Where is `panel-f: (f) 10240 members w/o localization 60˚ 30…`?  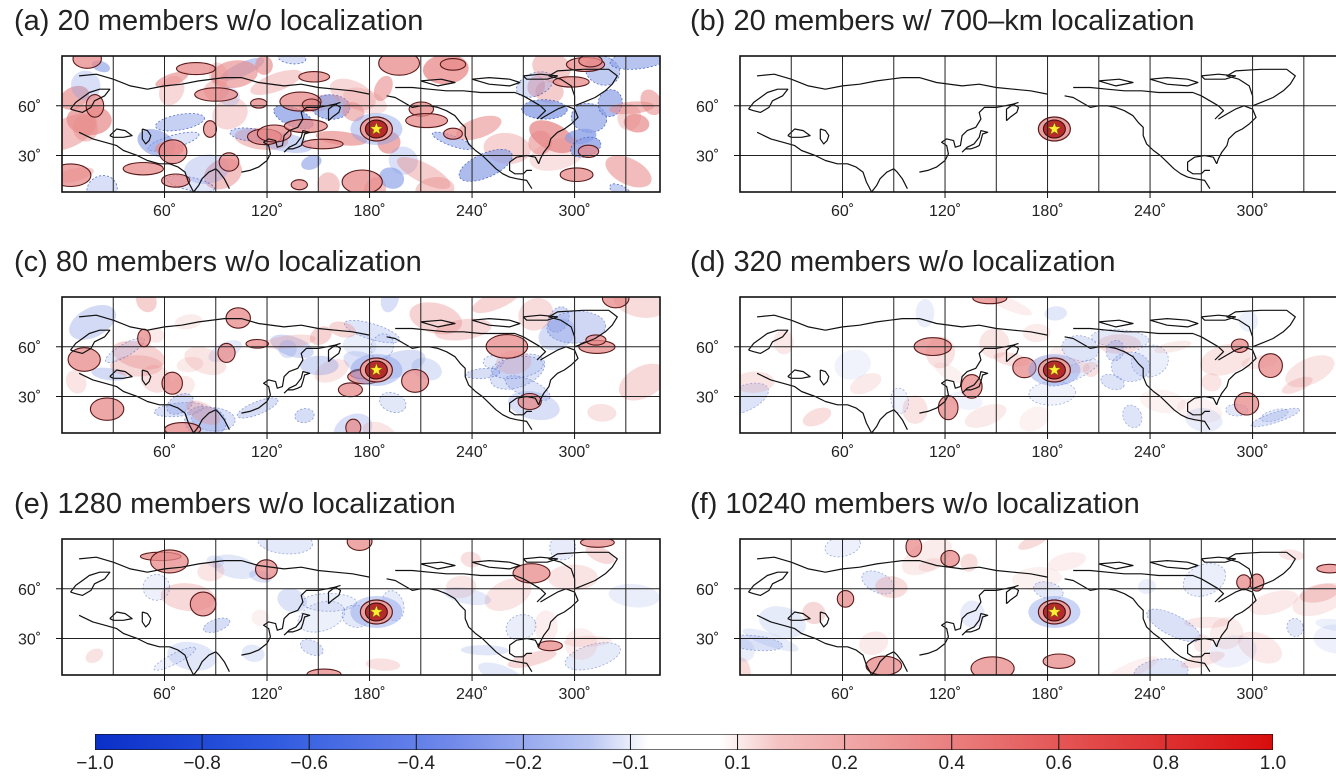 panel-f: (f) 10240 members w/o localization 60˚ 30… is located at coordinates (1008, 599).